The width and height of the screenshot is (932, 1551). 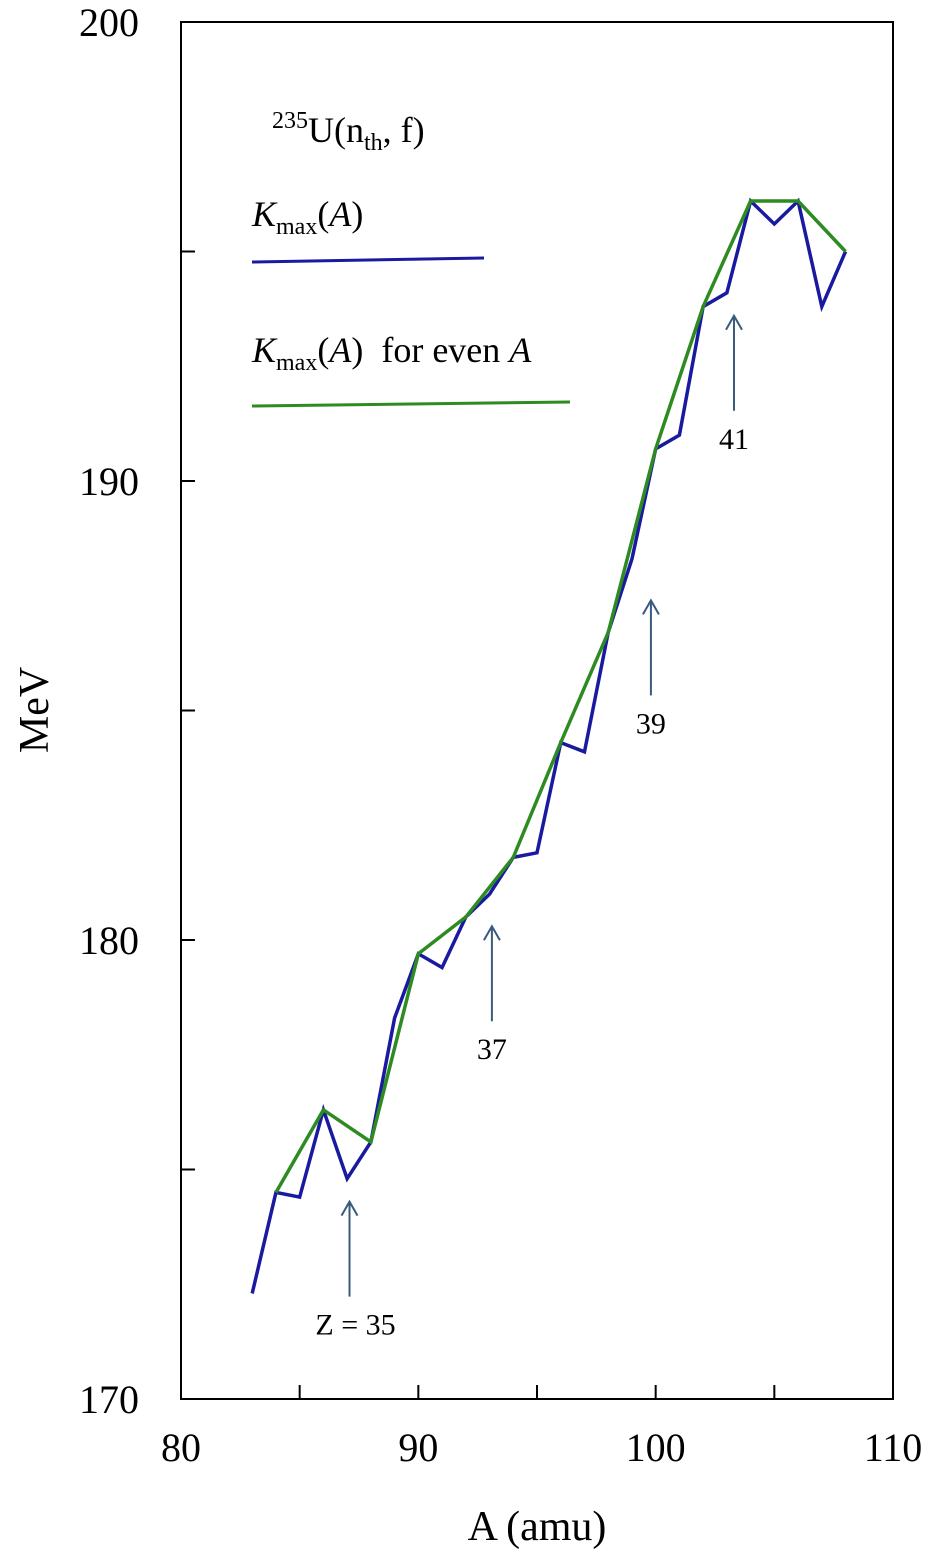 I want to click on z-annotation: 39, so click(x=651, y=669).